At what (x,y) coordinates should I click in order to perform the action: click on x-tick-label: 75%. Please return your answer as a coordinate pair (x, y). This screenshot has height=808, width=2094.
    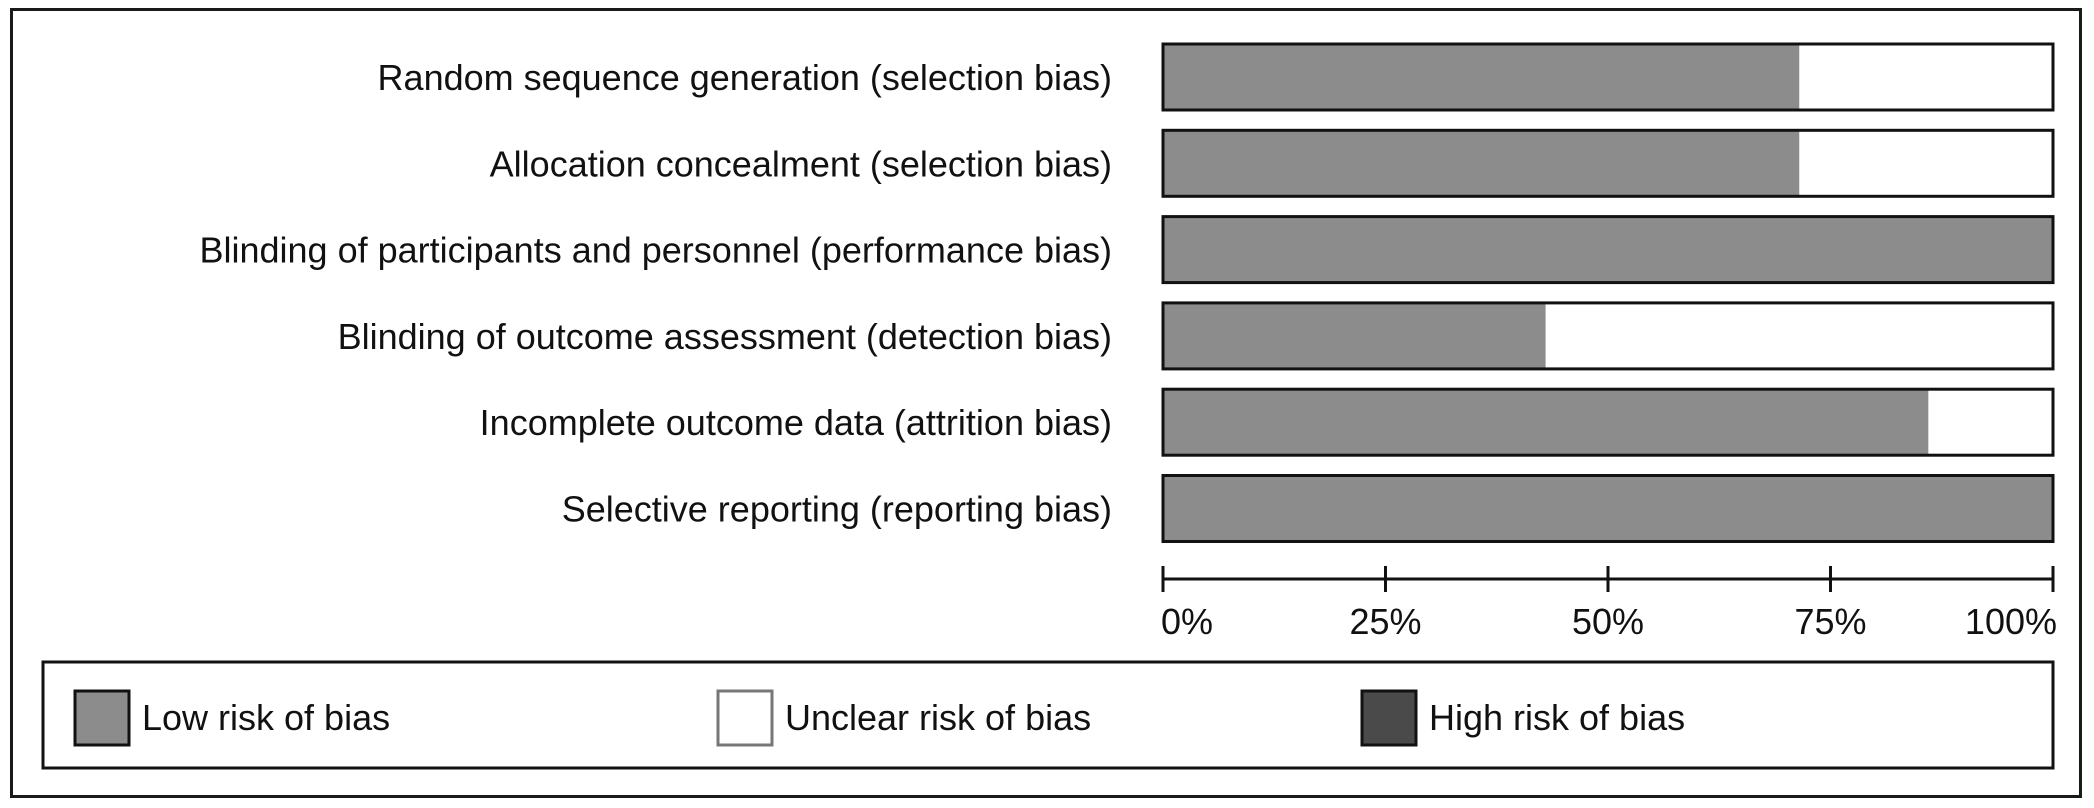
    Looking at the image, I should click on (1830, 621).